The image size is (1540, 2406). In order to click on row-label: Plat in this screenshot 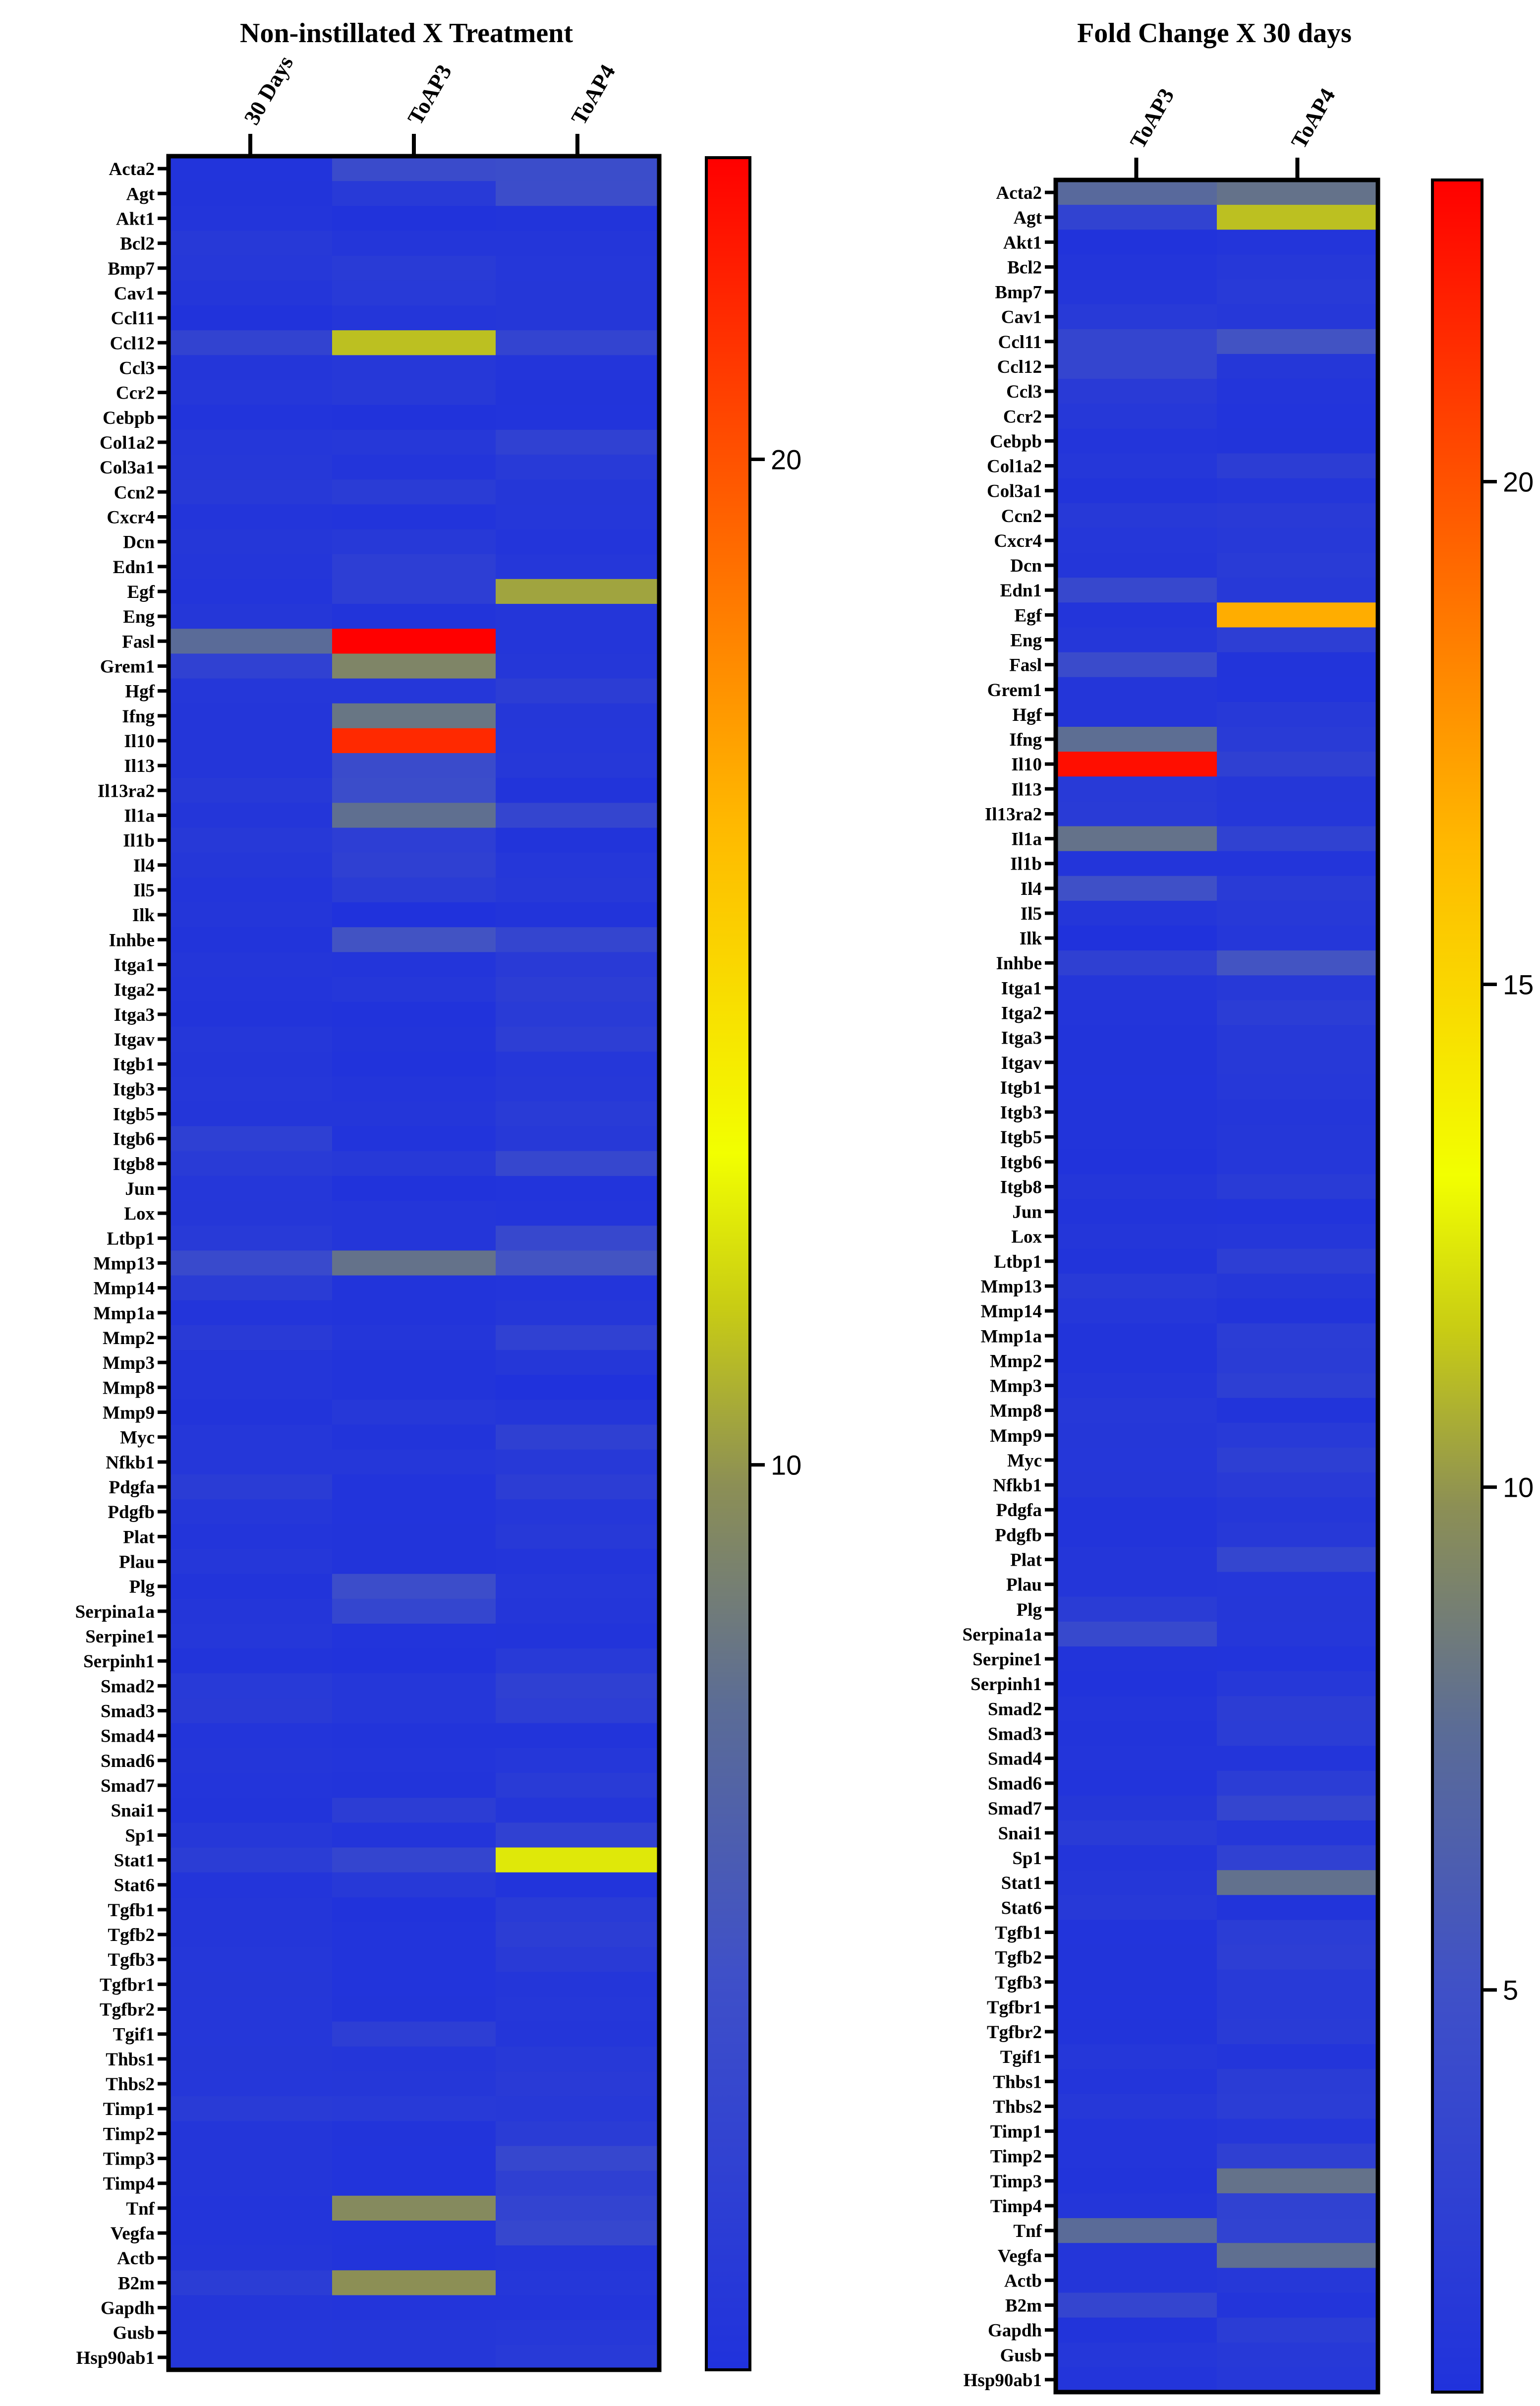, I will do `click(1026, 1560)`.